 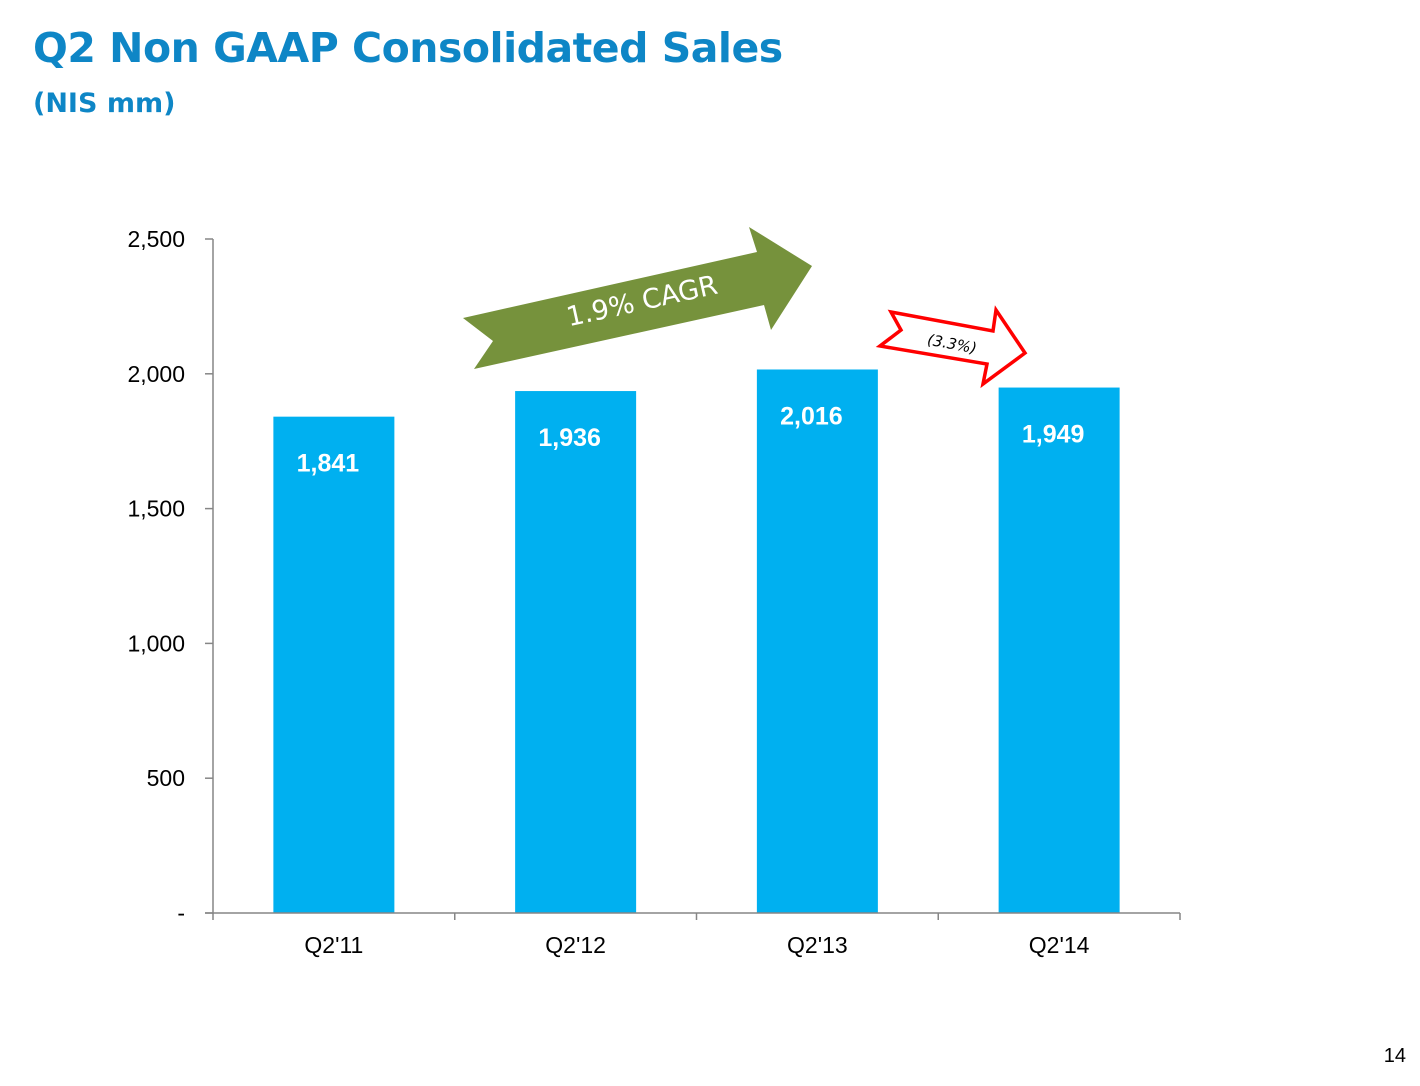 I want to click on data-label-1: 1,936, so click(x=569, y=438).